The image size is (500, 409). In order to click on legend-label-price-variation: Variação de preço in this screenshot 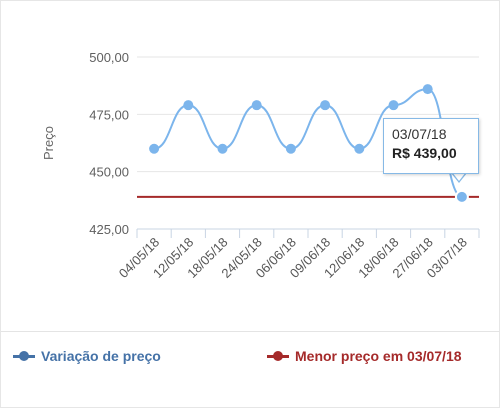, I will do `click(101, 356)`.